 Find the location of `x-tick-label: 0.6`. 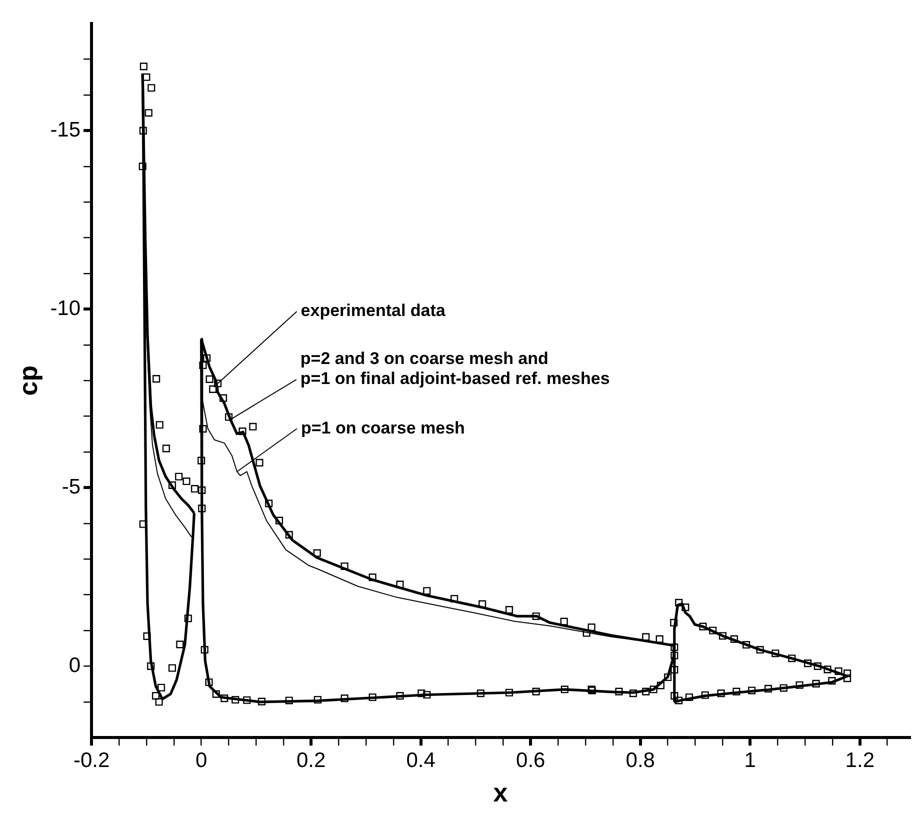

x-tick-label: 0.6 is located at coordinates (531, 760).